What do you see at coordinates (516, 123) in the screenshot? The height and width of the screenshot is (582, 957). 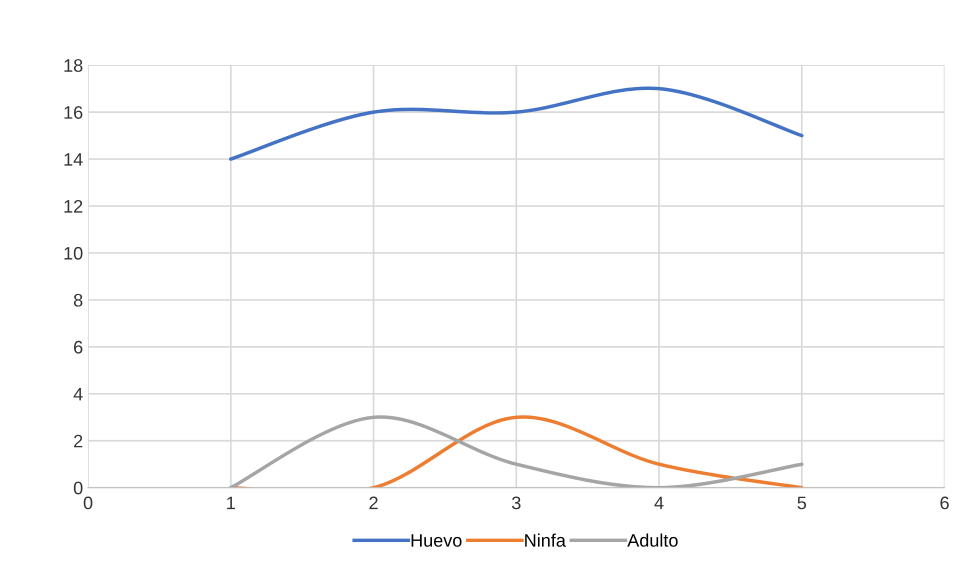 I see `line-series` at bounding box center [516, 123].